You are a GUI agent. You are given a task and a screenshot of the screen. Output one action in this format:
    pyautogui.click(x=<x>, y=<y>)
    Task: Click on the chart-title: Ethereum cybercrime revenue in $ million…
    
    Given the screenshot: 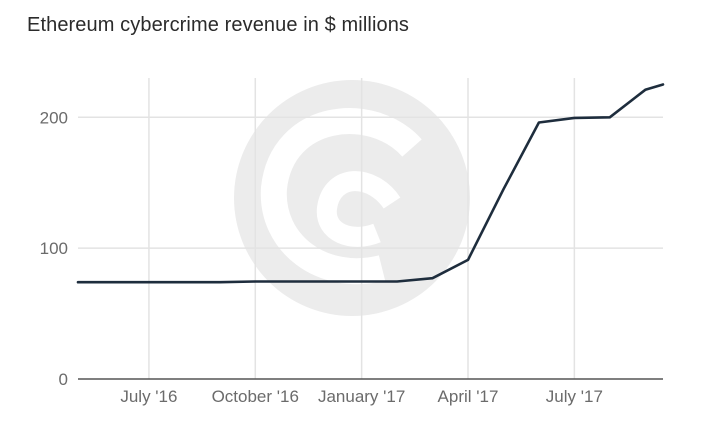 What is the action you would take?
    pyautogui.click(x=218, y=25)
    